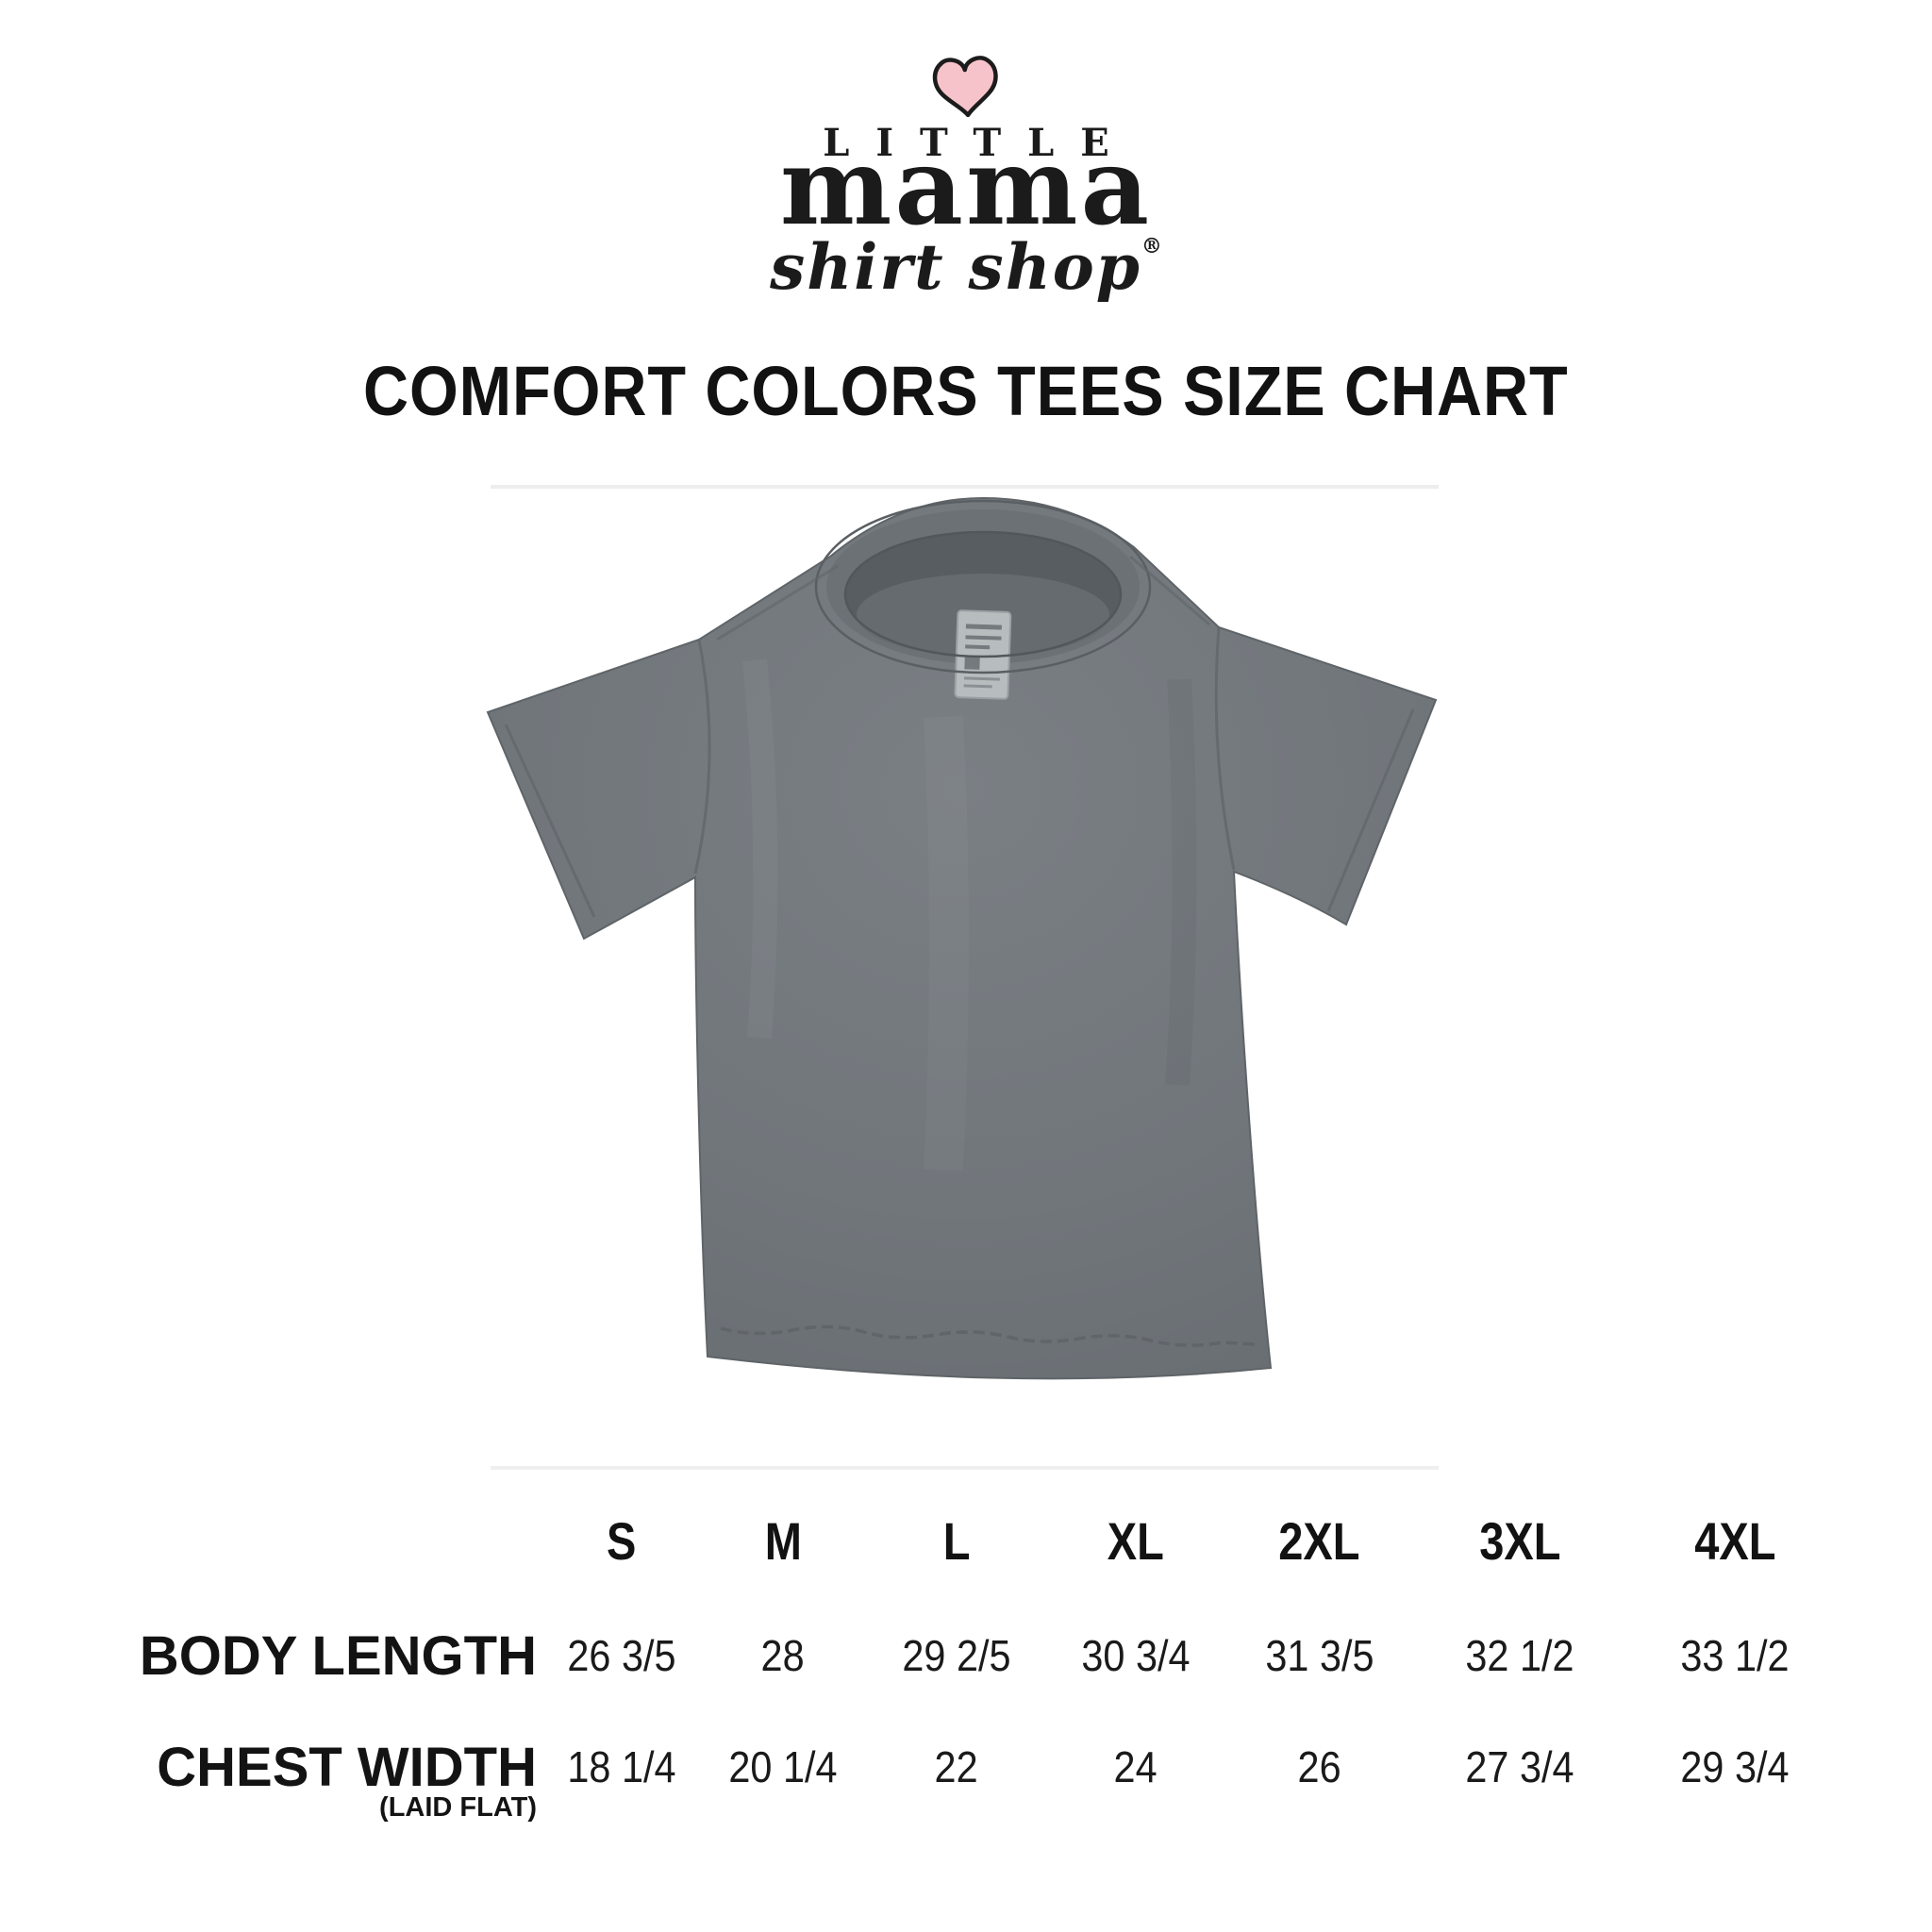 The width and height of the screenshot is (1932, 1932). What do you see at coordinates (966, 187) in the screenshot?
I see `logo-word-mama: mama` at bounding box center [966, 187].